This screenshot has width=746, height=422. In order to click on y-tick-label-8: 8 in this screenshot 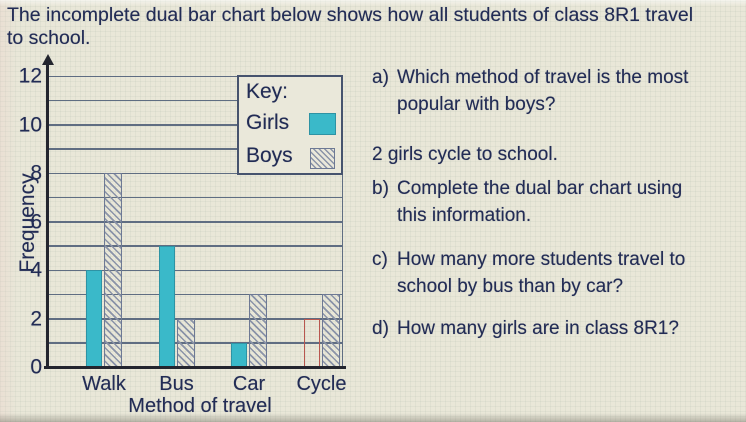, I will do `click(36, 173)`.